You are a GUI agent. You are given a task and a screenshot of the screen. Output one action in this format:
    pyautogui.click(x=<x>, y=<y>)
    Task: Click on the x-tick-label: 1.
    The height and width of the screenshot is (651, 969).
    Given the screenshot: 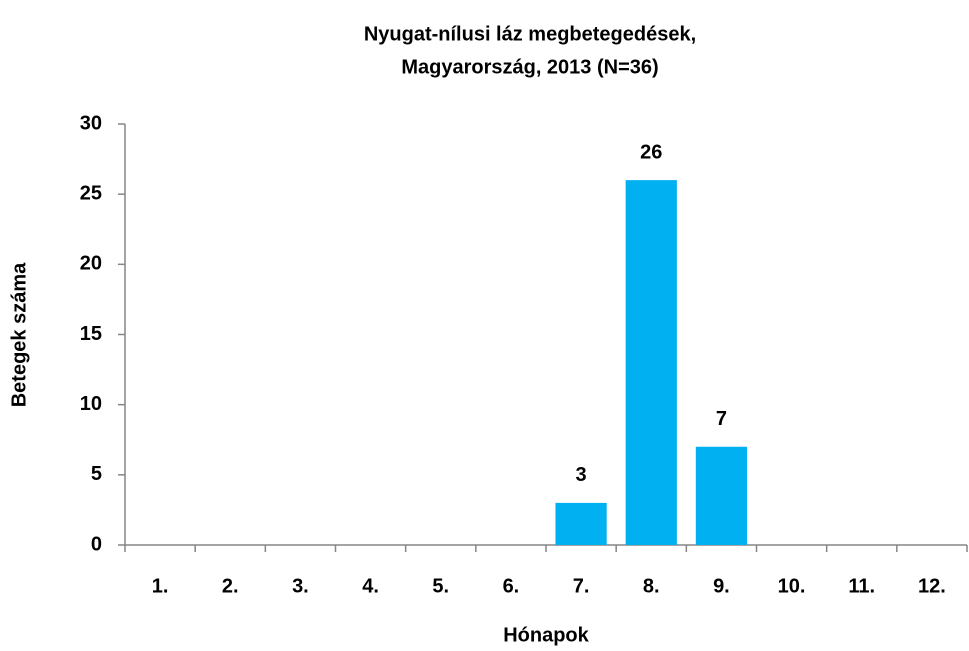 What is the action you would take?
    pyautogui.click(x=160, y=586)
    